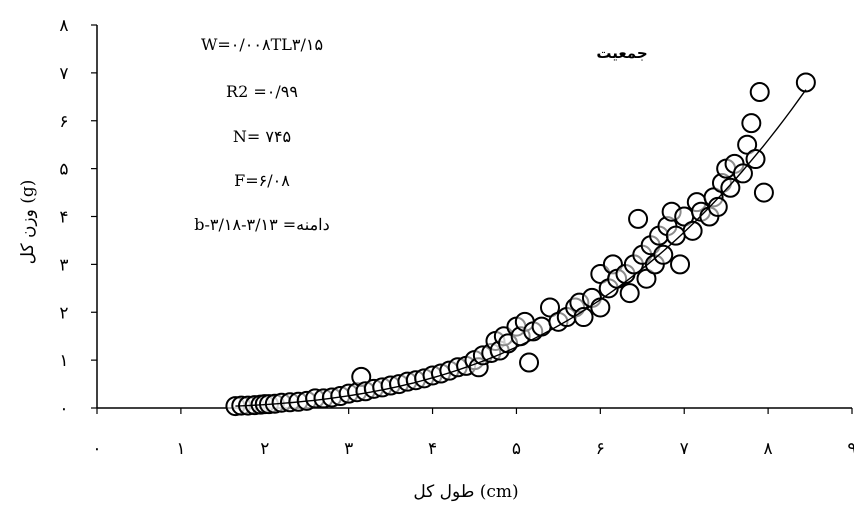 Image resolution: width=854 pixels, height=518 pixels. Describe the element at coordinates (516, 449) in the screenshot. I see `x-tick-label: ۵` at that location.